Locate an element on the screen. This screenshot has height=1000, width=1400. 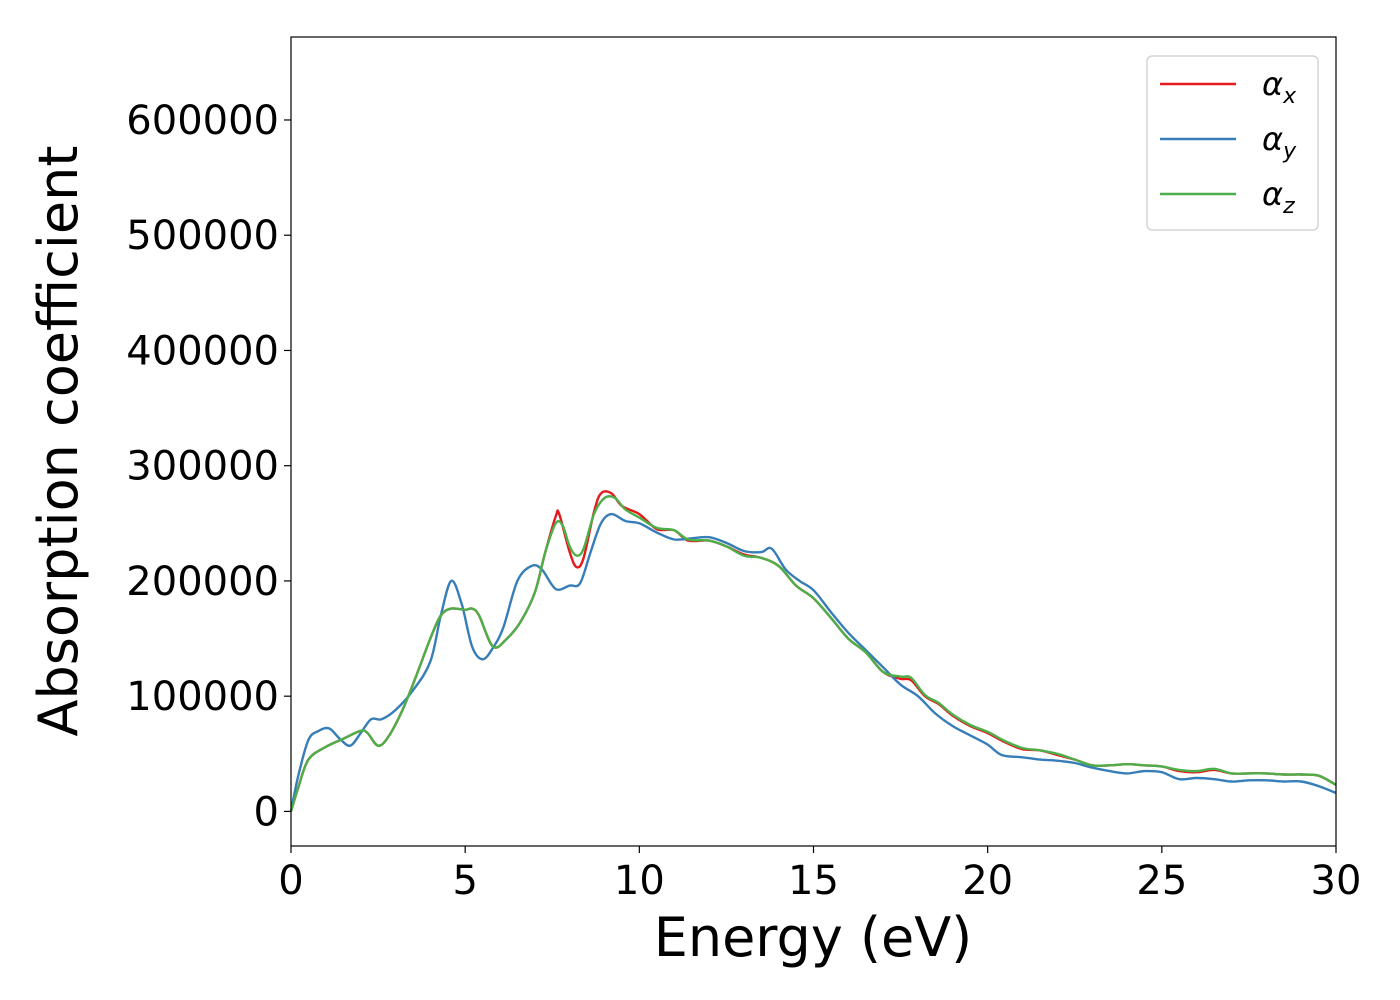
x-tick-label: 20 is located at coordinates (987, 881).